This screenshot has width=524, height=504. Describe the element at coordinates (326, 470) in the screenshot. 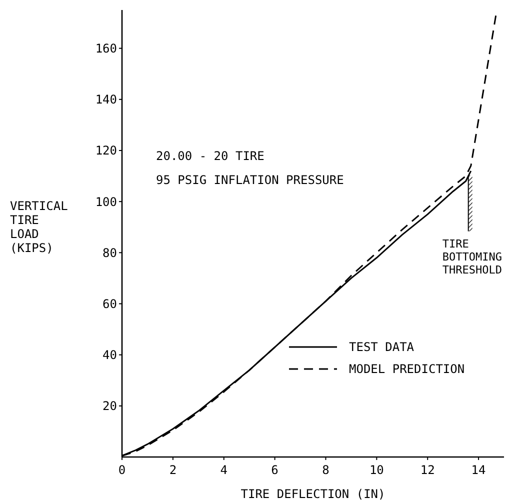

I see `x-tick-label: 8` at that location.